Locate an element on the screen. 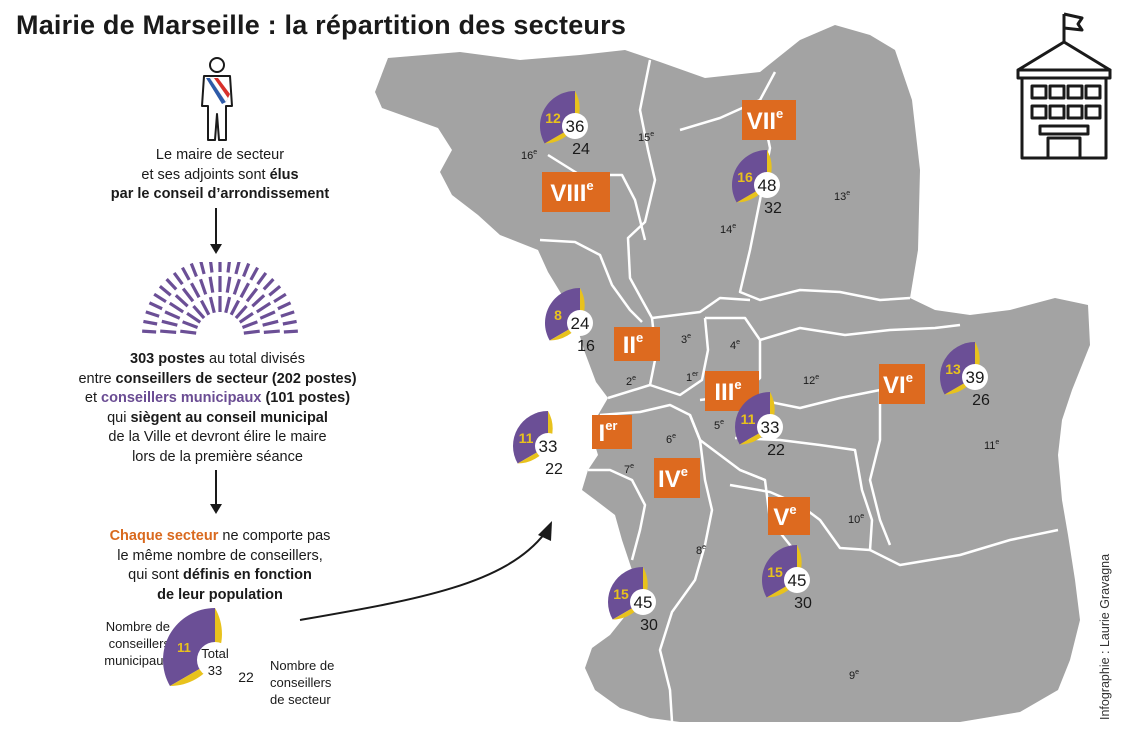  sector-donut-viii: 36 12 24 is located at coordinates (564, 124).